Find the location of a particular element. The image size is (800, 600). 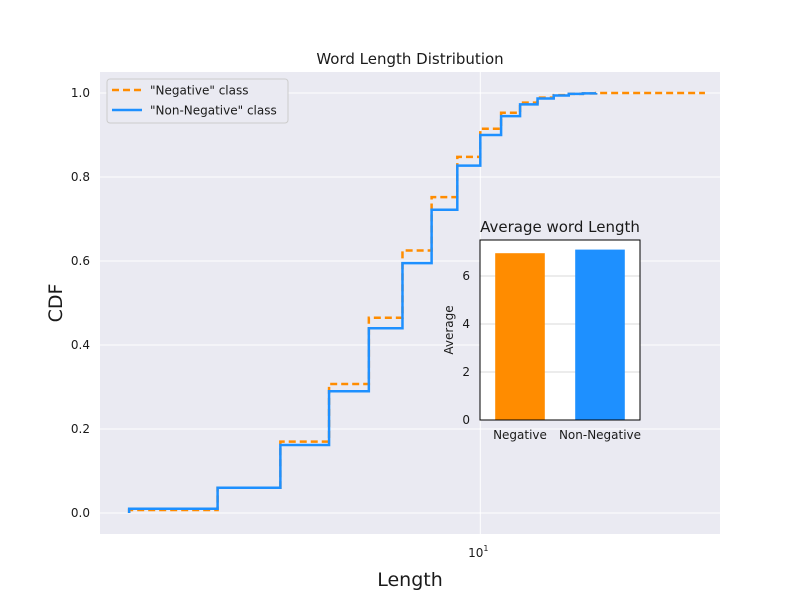

legend-label-non-negative: "Non-Negative" class is located at coordinates (213, 111).